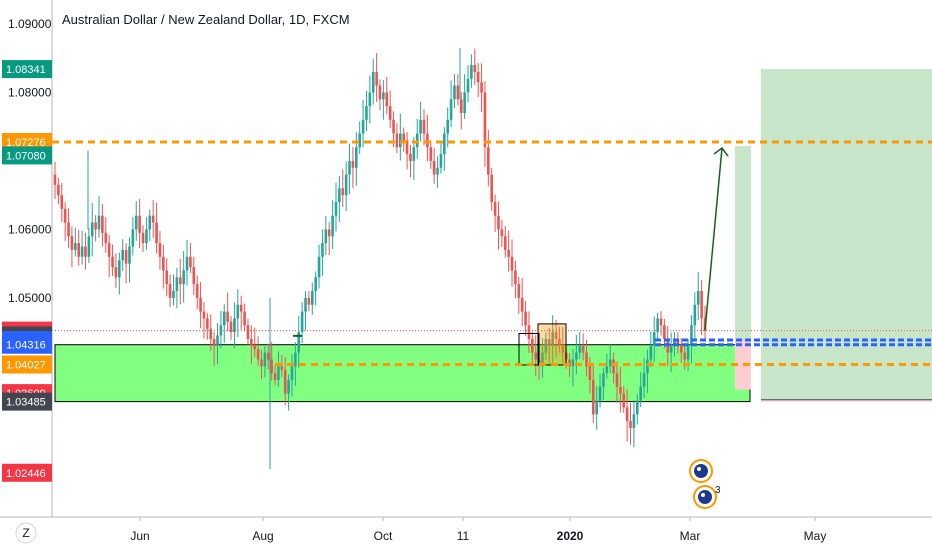  I want to click on position-profit-small, so click(743, 243).